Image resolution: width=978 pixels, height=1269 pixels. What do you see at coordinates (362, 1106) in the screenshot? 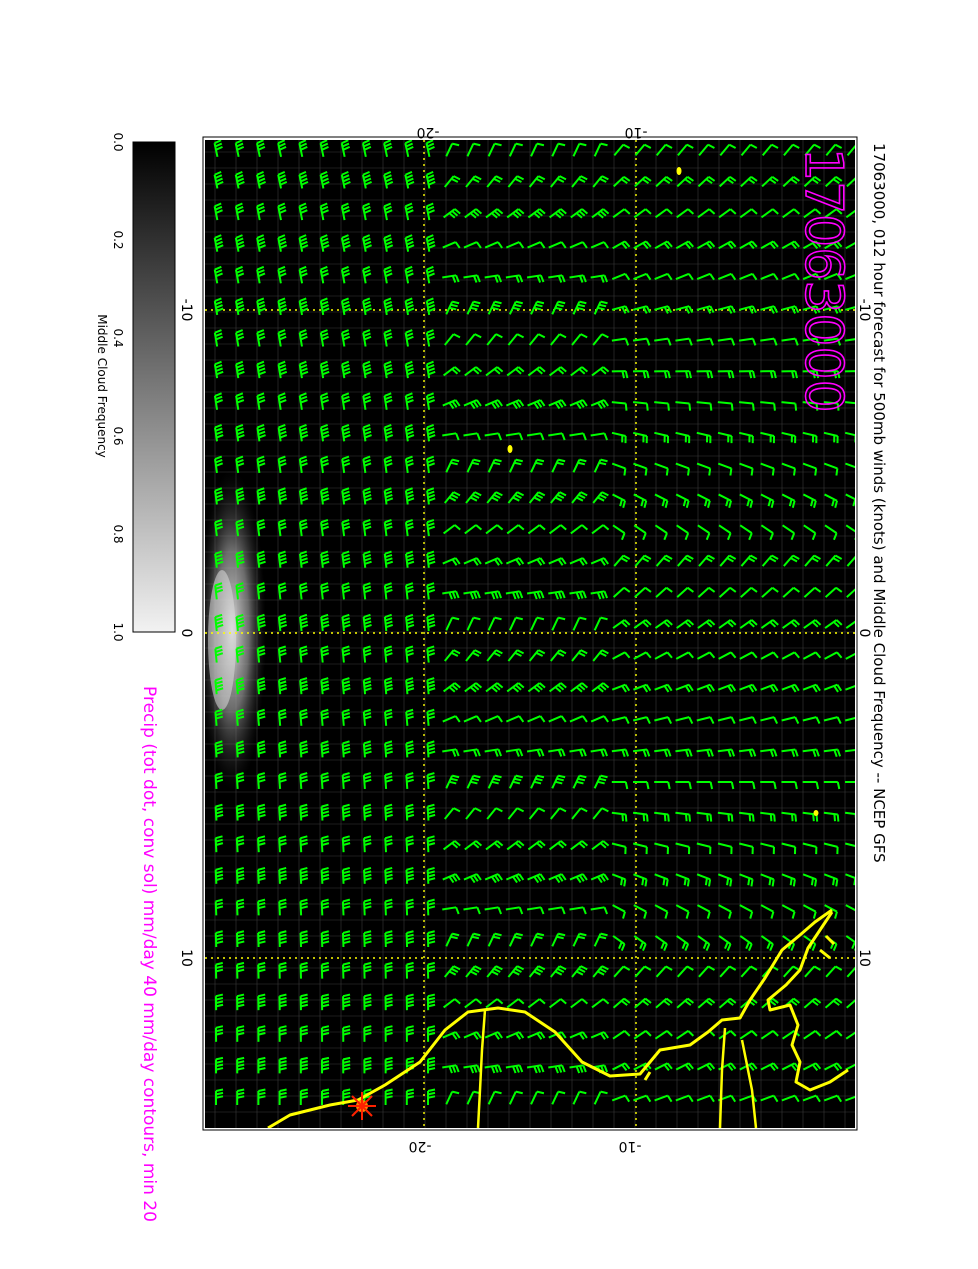
I see `storm-marker` at bounding box center [362, 1106].